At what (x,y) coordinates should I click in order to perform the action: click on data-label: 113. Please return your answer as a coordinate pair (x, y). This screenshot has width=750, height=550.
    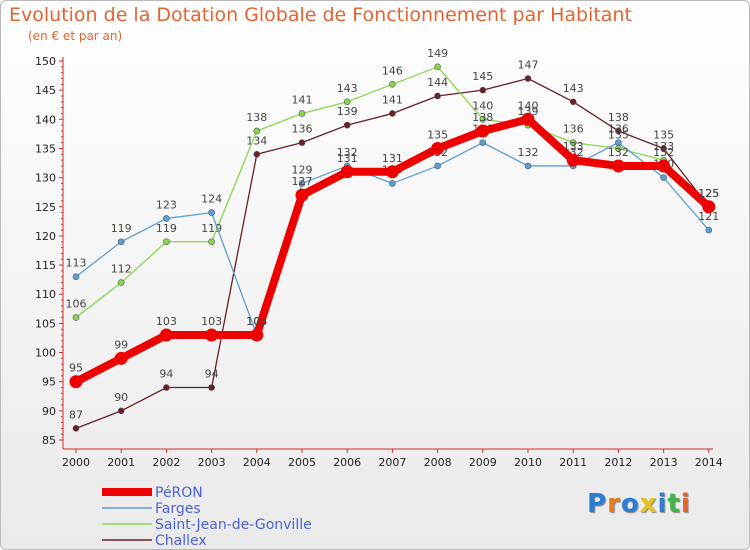
    Looking at the image, I should click on (76, 263).